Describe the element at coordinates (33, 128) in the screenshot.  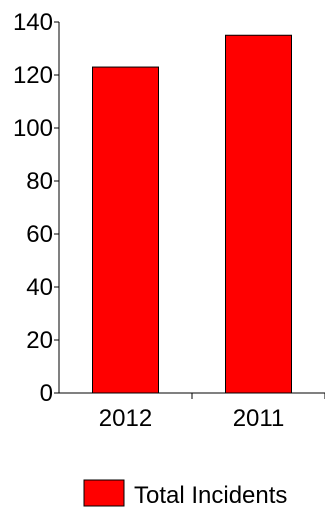
I see `y-tick-label: 100` at that location.